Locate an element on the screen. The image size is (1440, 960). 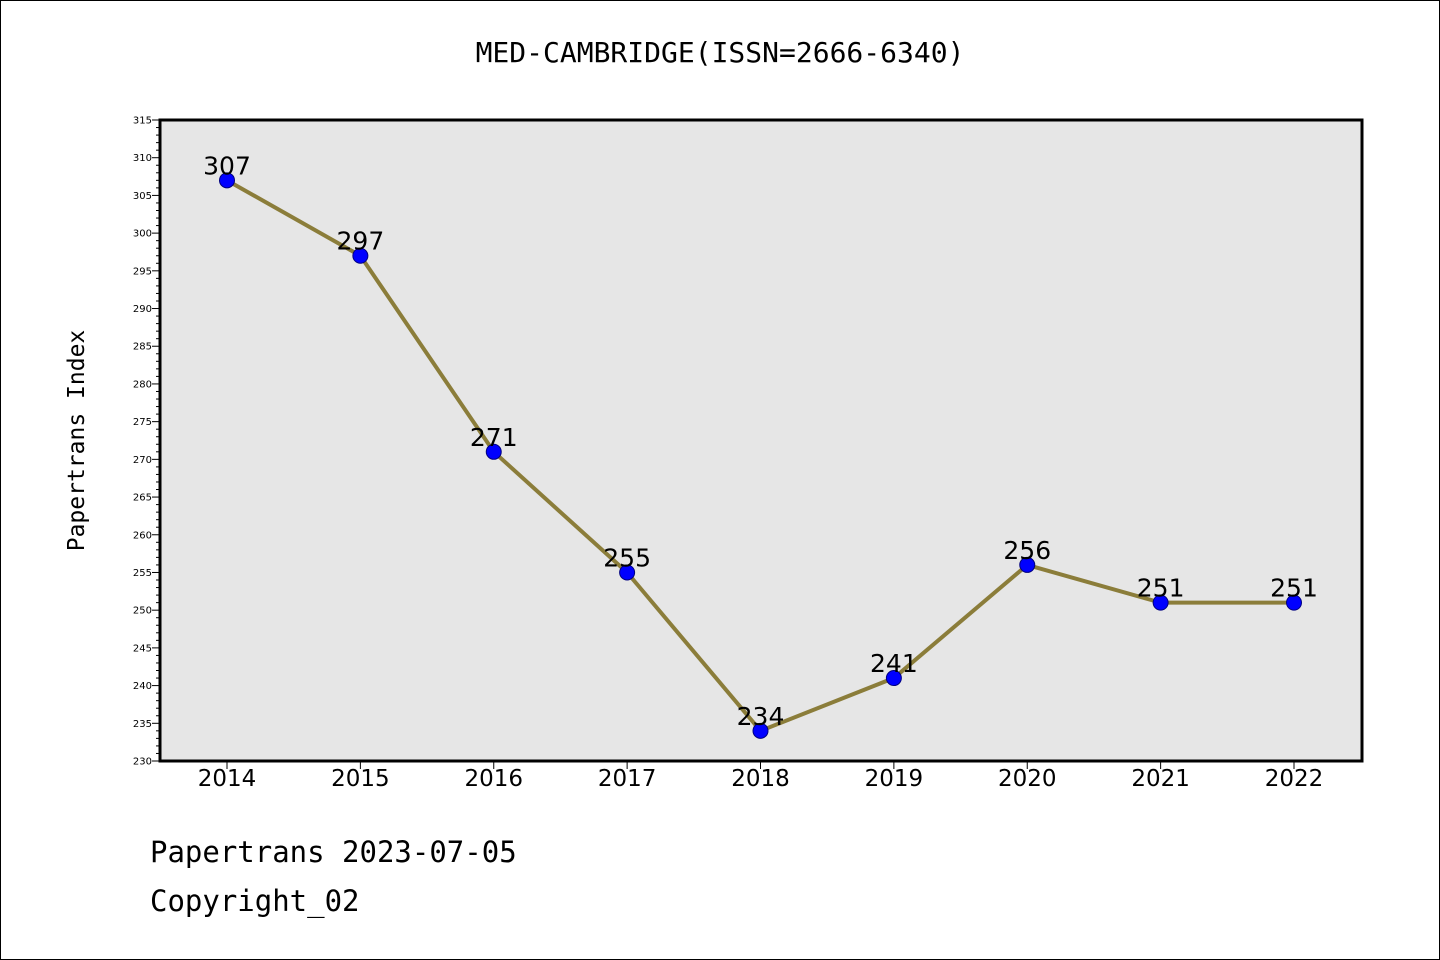
y-tick-label: 315 is located at coordinates (142, 121).